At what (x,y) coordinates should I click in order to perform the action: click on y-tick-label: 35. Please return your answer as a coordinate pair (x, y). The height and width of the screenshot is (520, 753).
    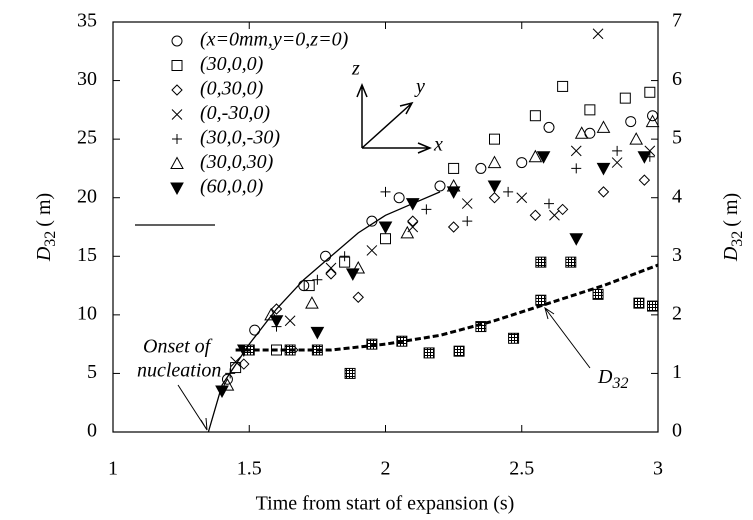
    Looking at the image, I should click on (87, 21).